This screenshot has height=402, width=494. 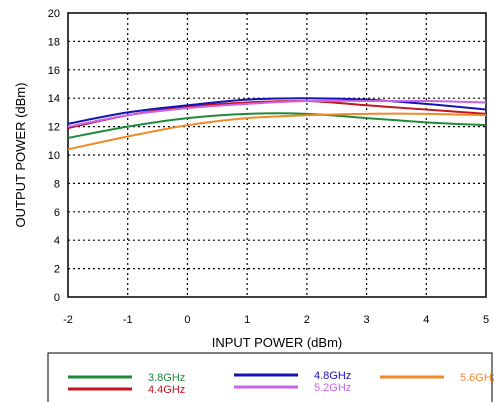 I want to click on series-line-5.2GHz, so click(x=277, y=113).